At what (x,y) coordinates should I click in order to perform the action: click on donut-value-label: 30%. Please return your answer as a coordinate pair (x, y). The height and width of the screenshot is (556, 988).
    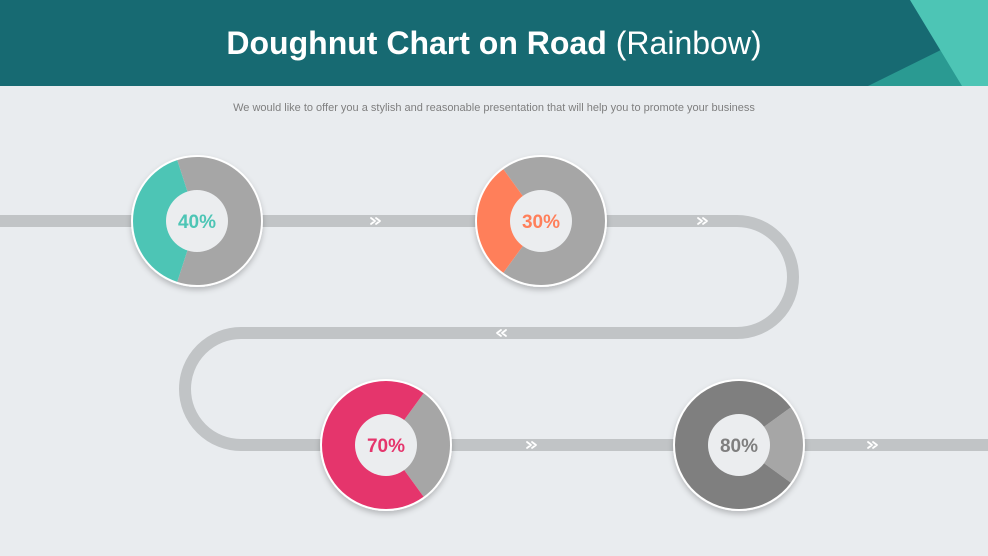
    Looking at the image, I should click on (541, 222).